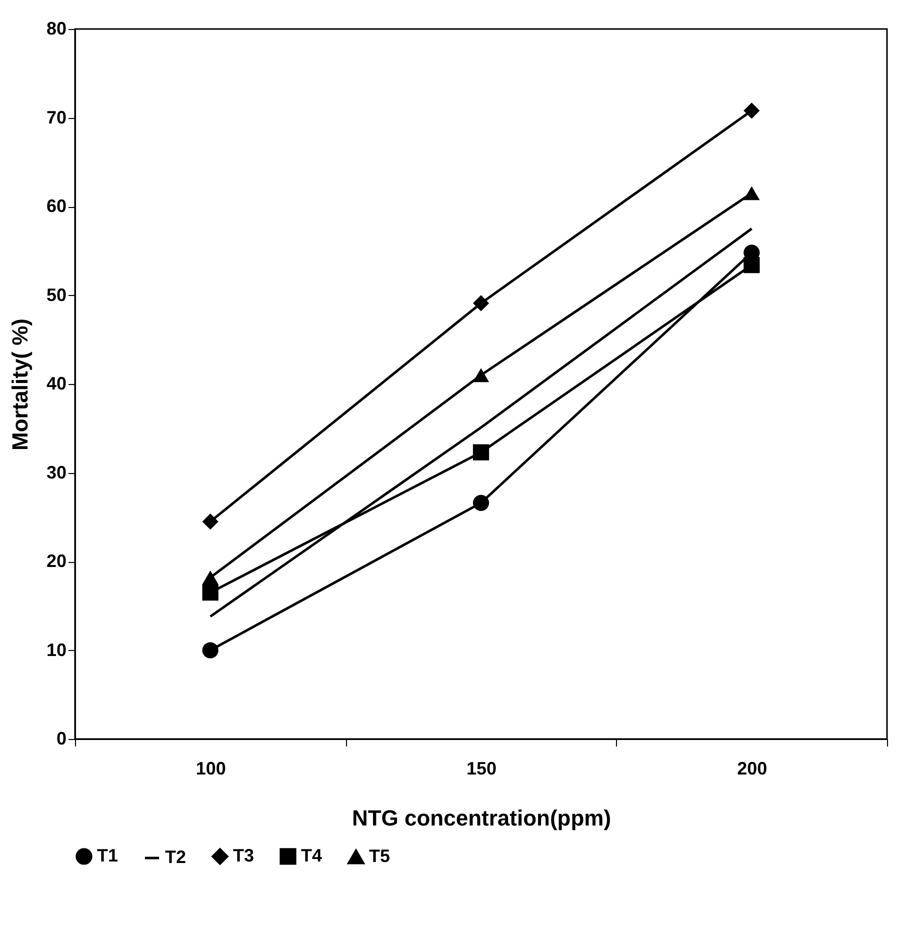  Describe the element at coordinates (56, 206) in the screenshot. I see `y-tick-label: 60` at that location.